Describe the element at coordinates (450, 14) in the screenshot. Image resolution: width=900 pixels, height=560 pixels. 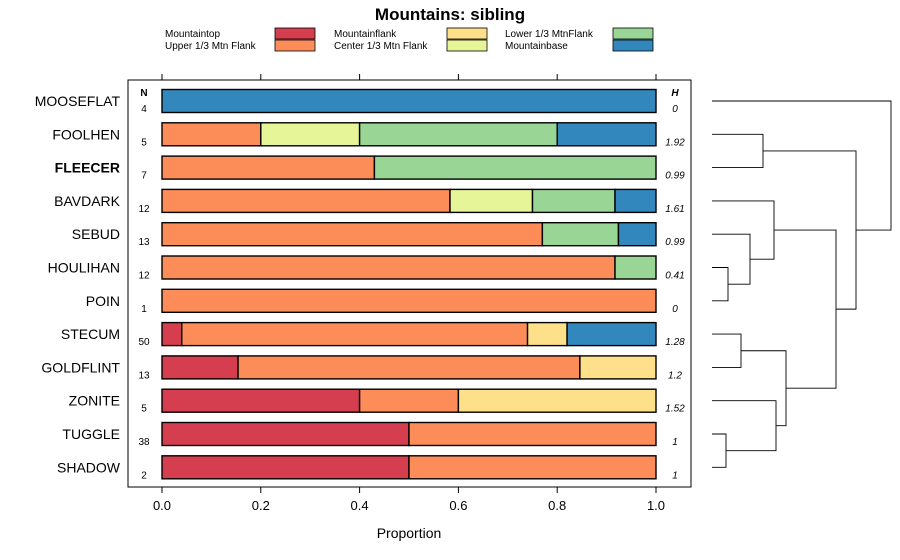
I see `chart-title: Mountains: sibling` at that location.